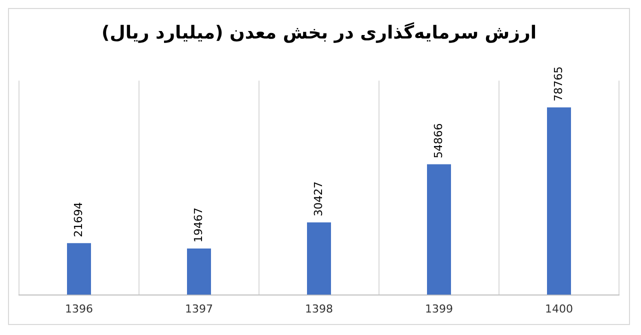  What do you see at coordinates (319, 309) in the screenshot?
I see `x-tick-label: 1398` at bounding box center [319, 309].